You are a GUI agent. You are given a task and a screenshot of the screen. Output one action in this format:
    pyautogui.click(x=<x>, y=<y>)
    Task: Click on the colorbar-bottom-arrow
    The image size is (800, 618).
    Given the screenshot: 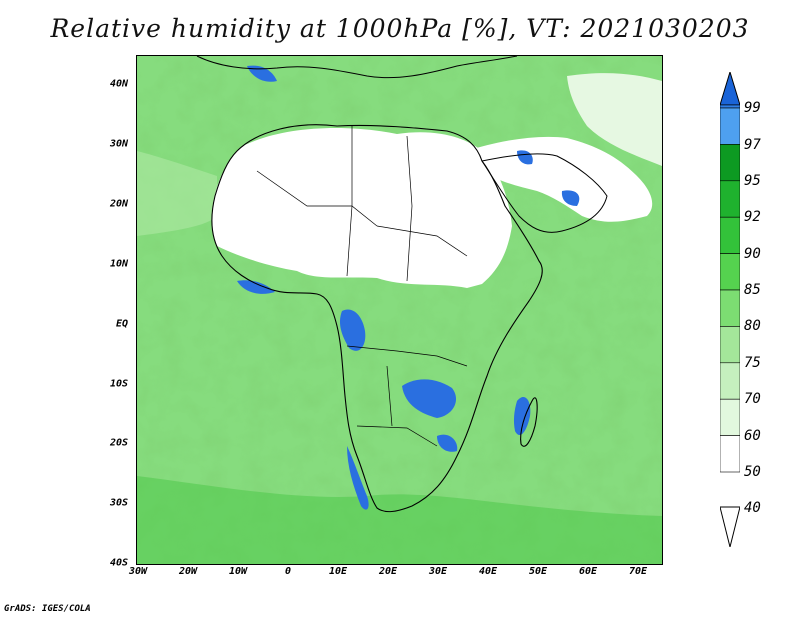 What is the action you would take?
    pyautogui.click(x=730, y=526)
    